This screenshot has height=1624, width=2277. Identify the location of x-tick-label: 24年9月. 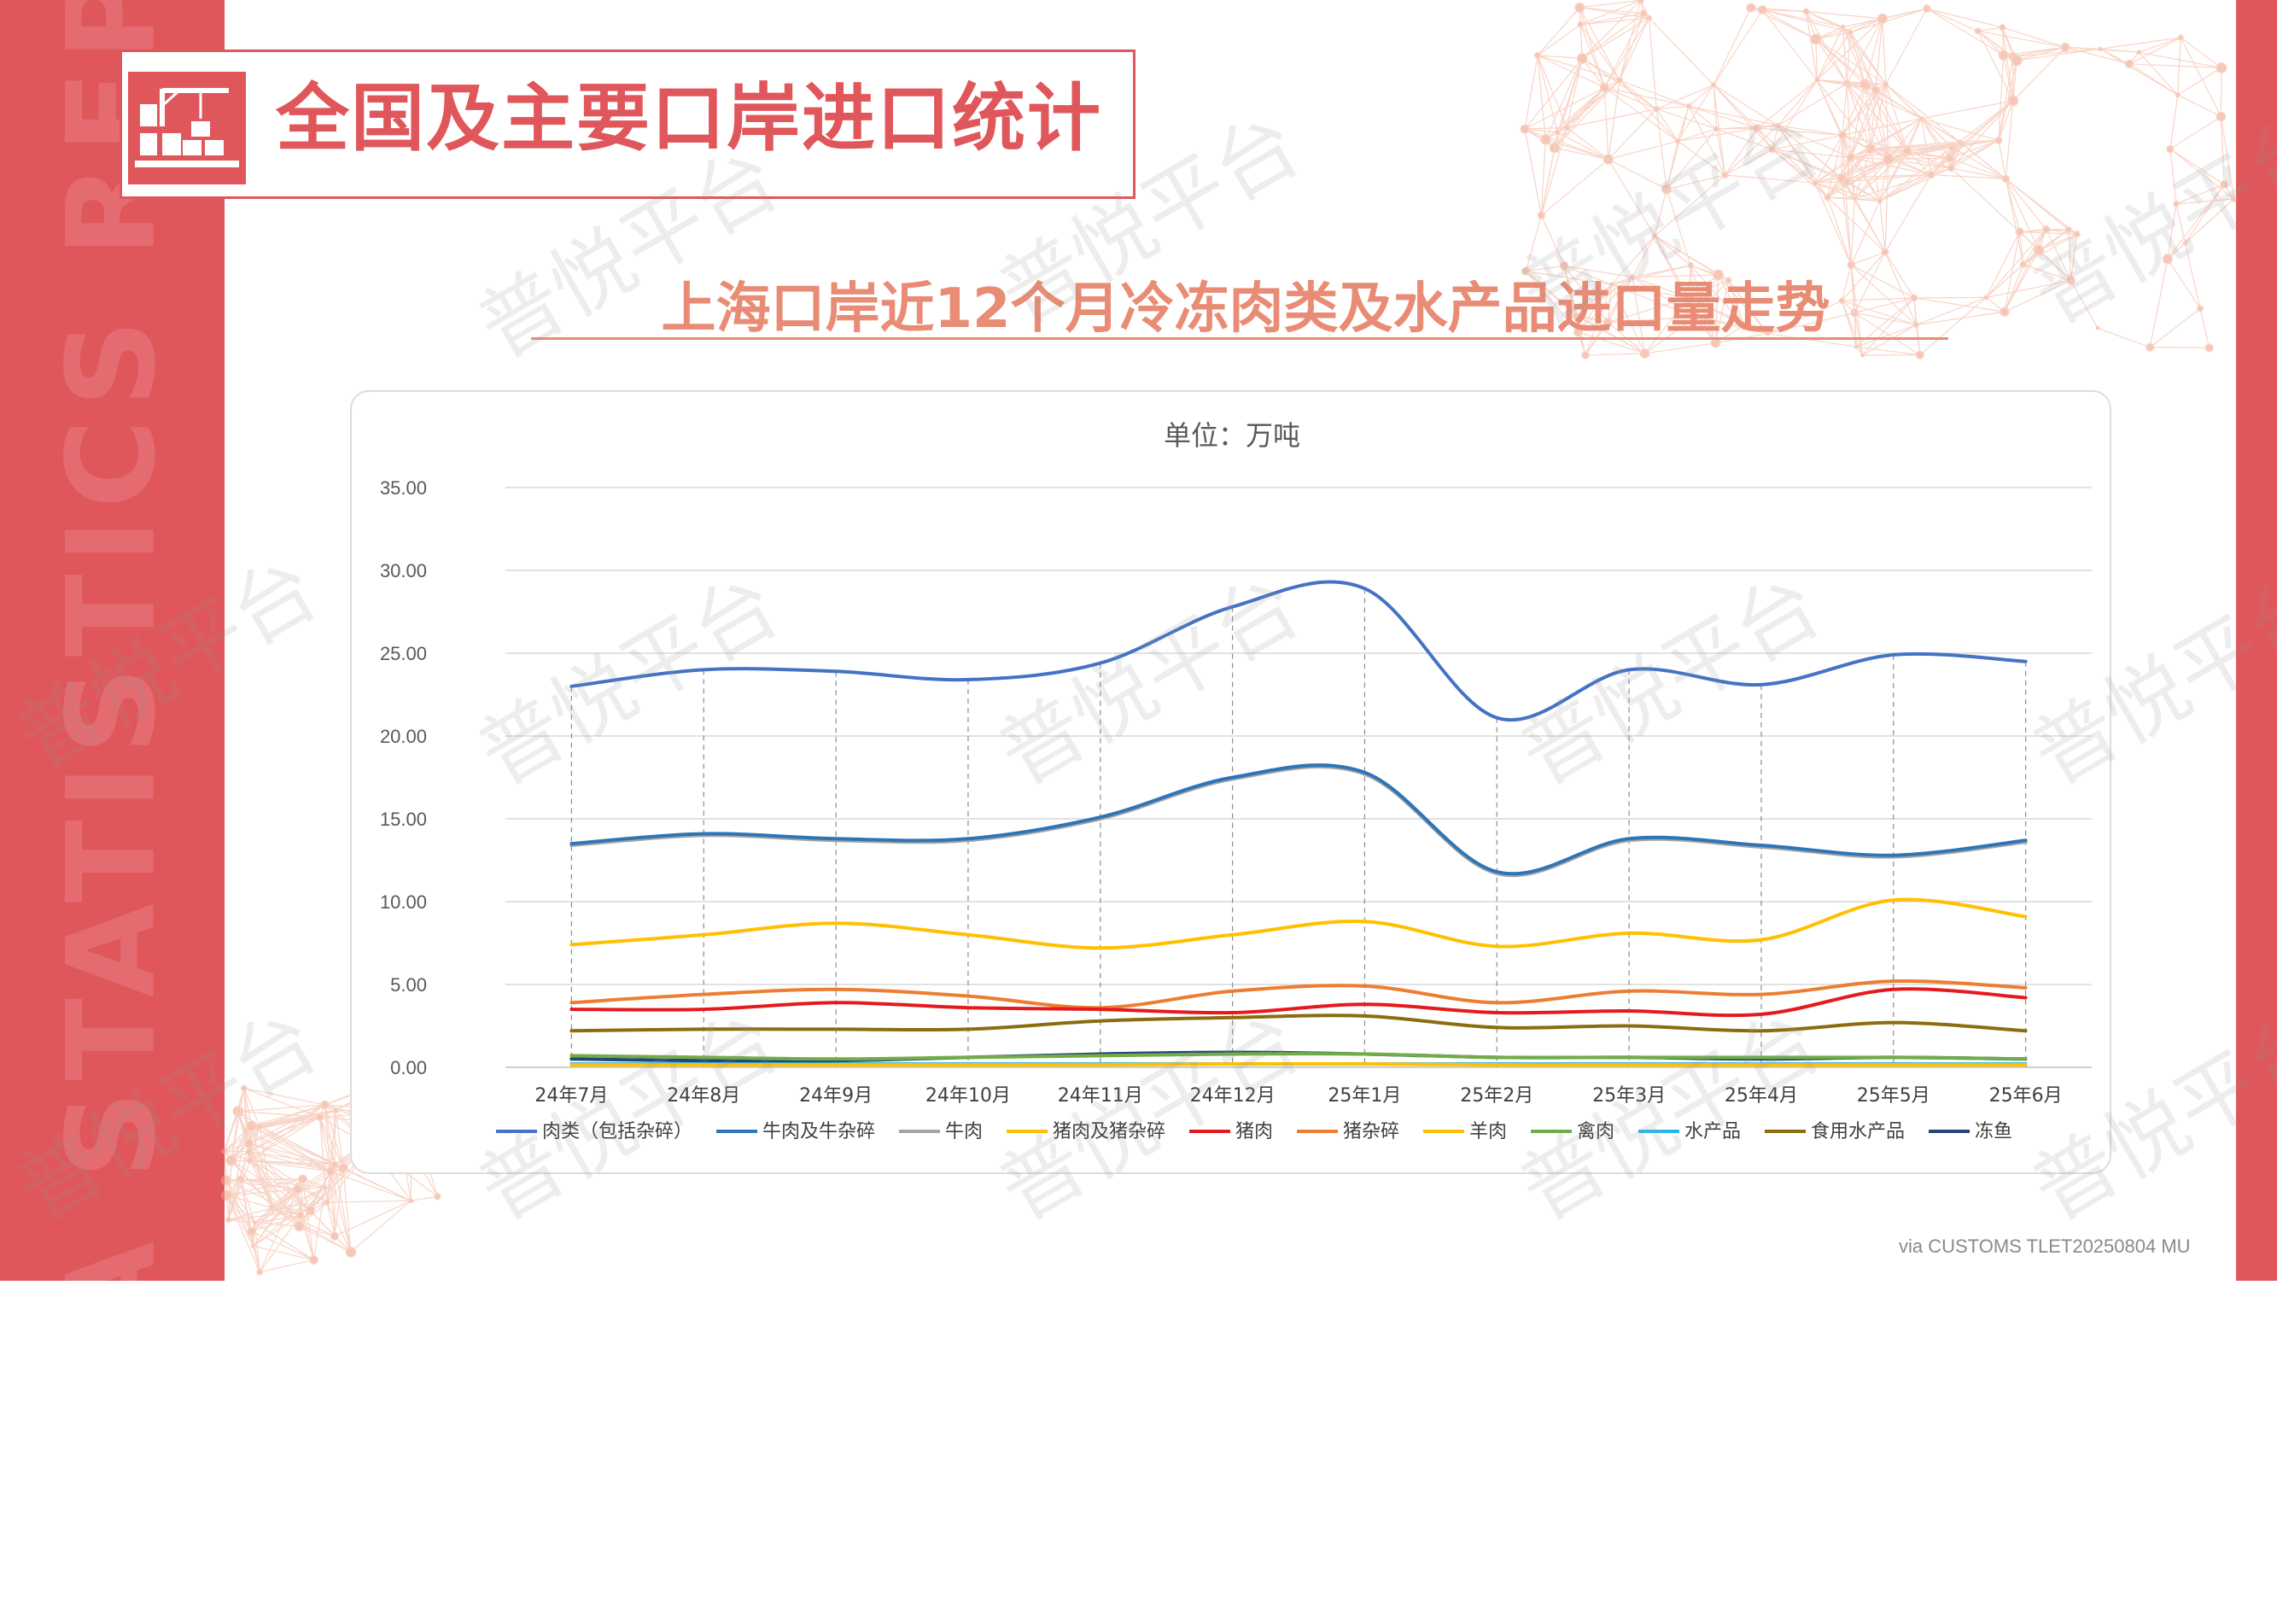
(836, 1096).